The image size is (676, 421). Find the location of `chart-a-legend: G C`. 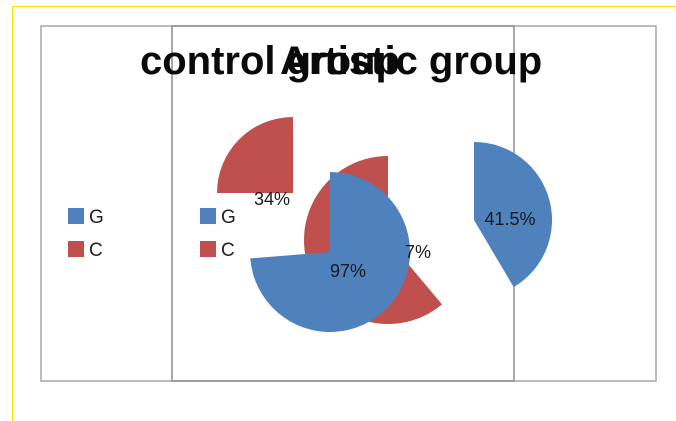

chart-a-legend: G C is located at coordinates (86, 234).